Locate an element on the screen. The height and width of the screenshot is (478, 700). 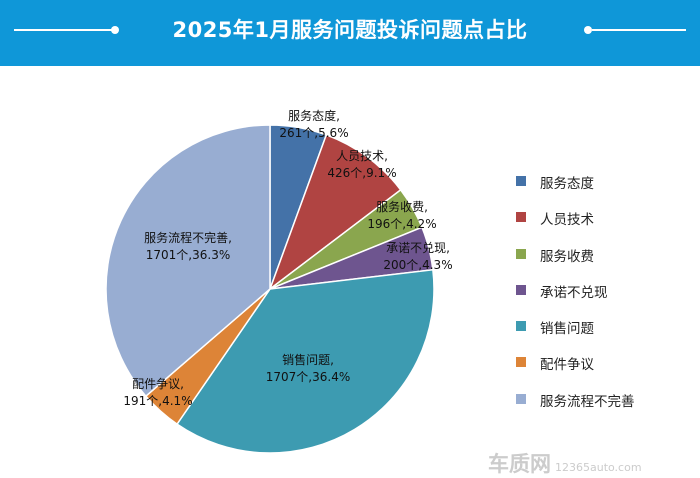
slice-data-label: 1707个,36.4% is located at coordinates (308, 377).